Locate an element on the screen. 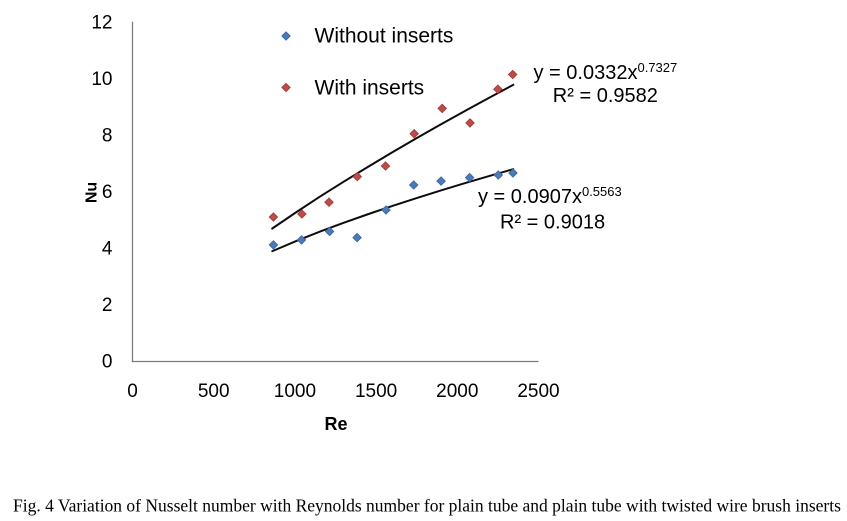 The width and height of the screenshot is (847, 521). svg-text: 8 is located at coordinates (107, 136).